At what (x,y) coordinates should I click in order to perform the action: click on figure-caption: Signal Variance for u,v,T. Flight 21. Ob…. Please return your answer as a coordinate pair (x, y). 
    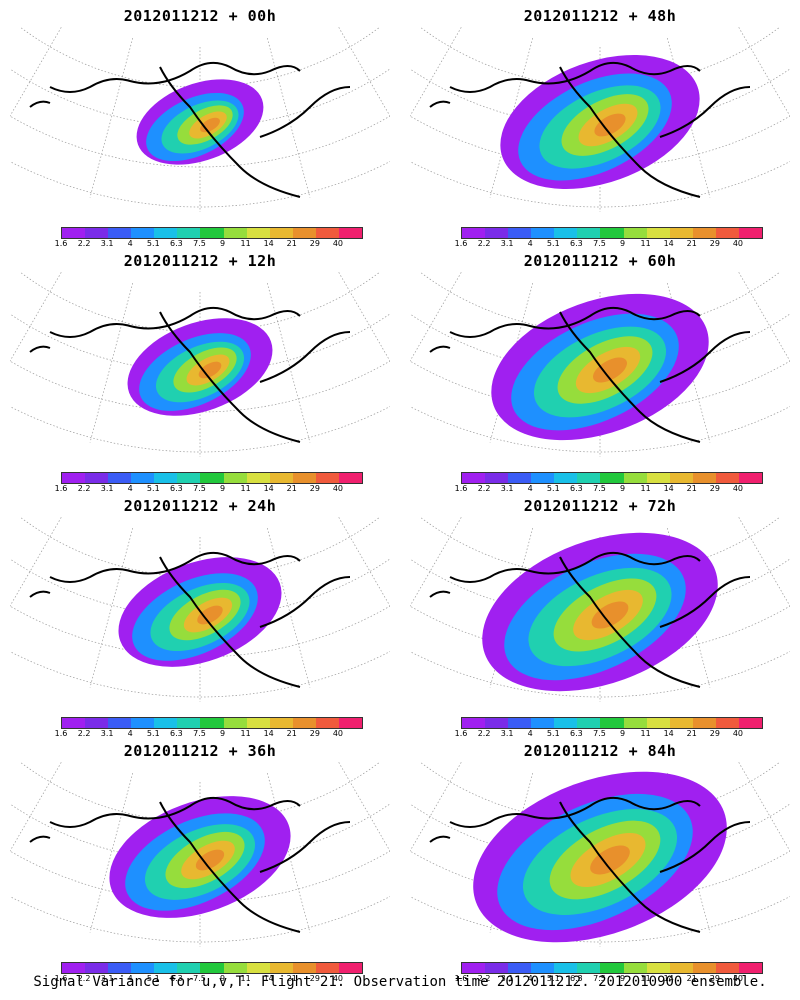
    Looking at the image, I should click on (400, 982).